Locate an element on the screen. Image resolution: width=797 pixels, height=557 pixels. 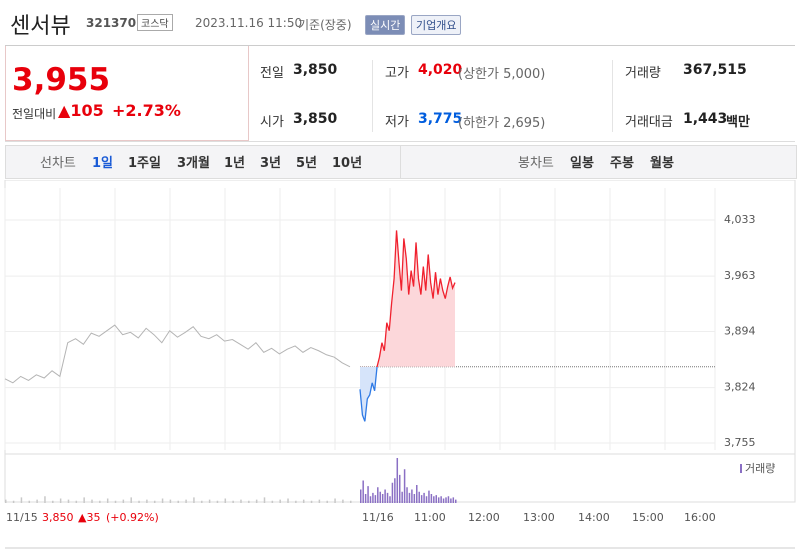
x-tick-label: 15:00 is located at coordinates (648, 517).